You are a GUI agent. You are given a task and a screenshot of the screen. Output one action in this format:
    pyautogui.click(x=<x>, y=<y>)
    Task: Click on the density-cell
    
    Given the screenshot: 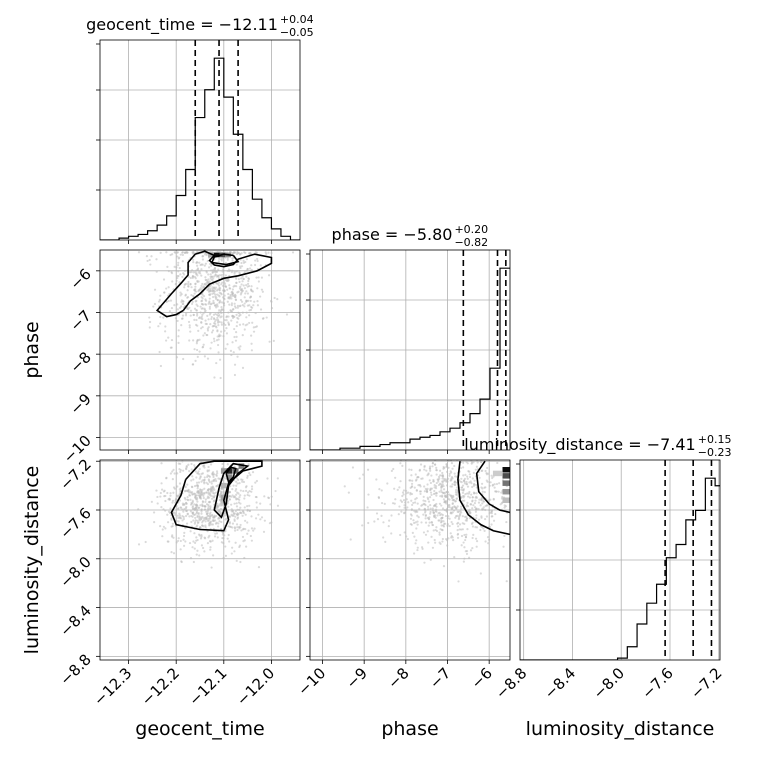 What is the action you would take?
    pyautogui.click(x=223, y=485)
    